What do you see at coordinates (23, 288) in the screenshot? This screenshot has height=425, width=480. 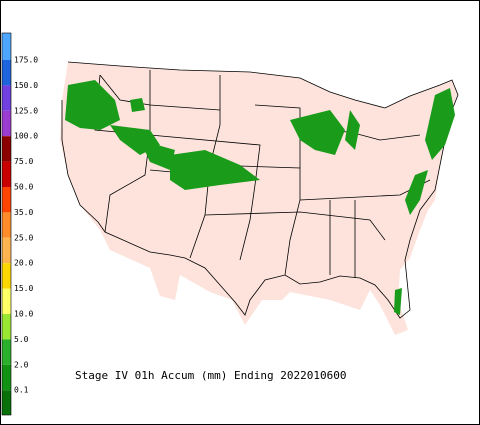 I see `legend-label: 15.0` at bounding box center [23, 288].